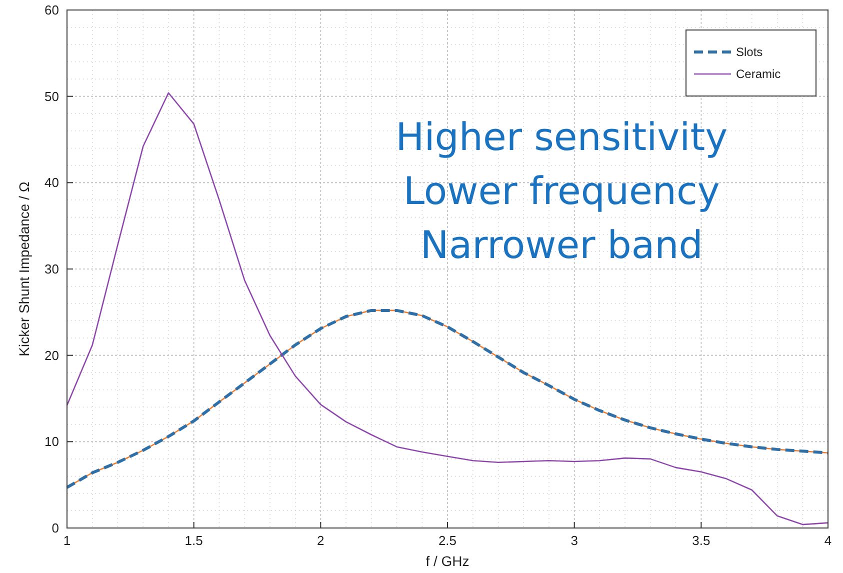 The height and width of the screenshot is (573, 843). I want to click on y-tick-label: 40, so click(51, 182).